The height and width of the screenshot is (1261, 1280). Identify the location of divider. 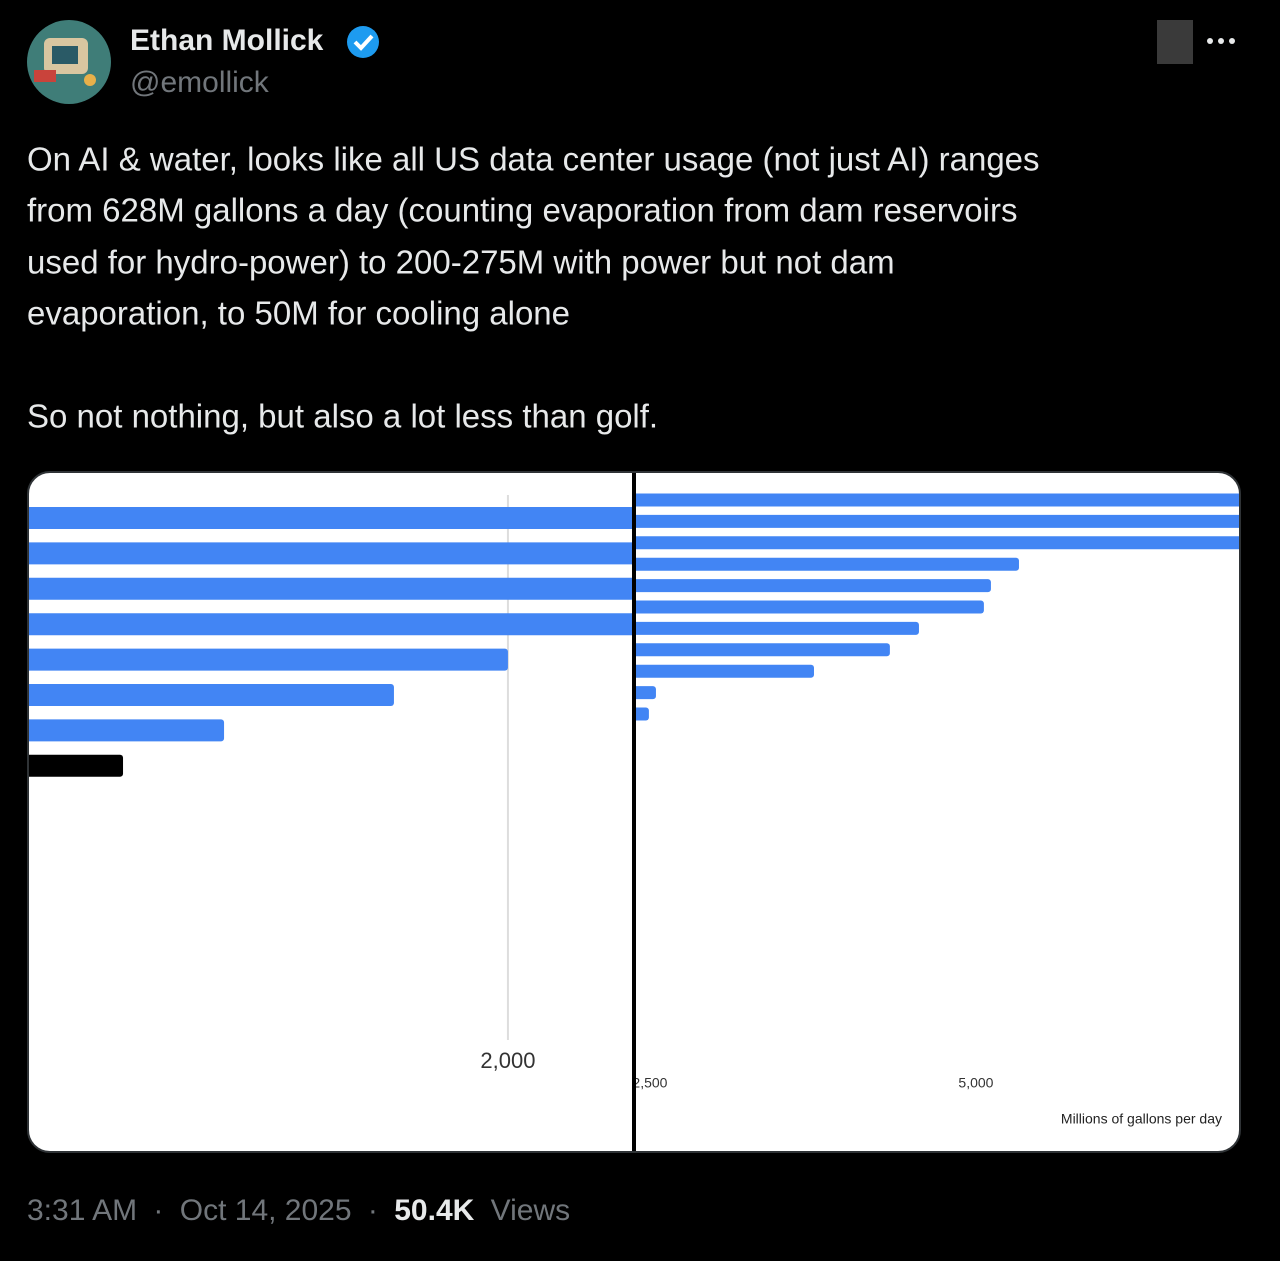
(634, 812).